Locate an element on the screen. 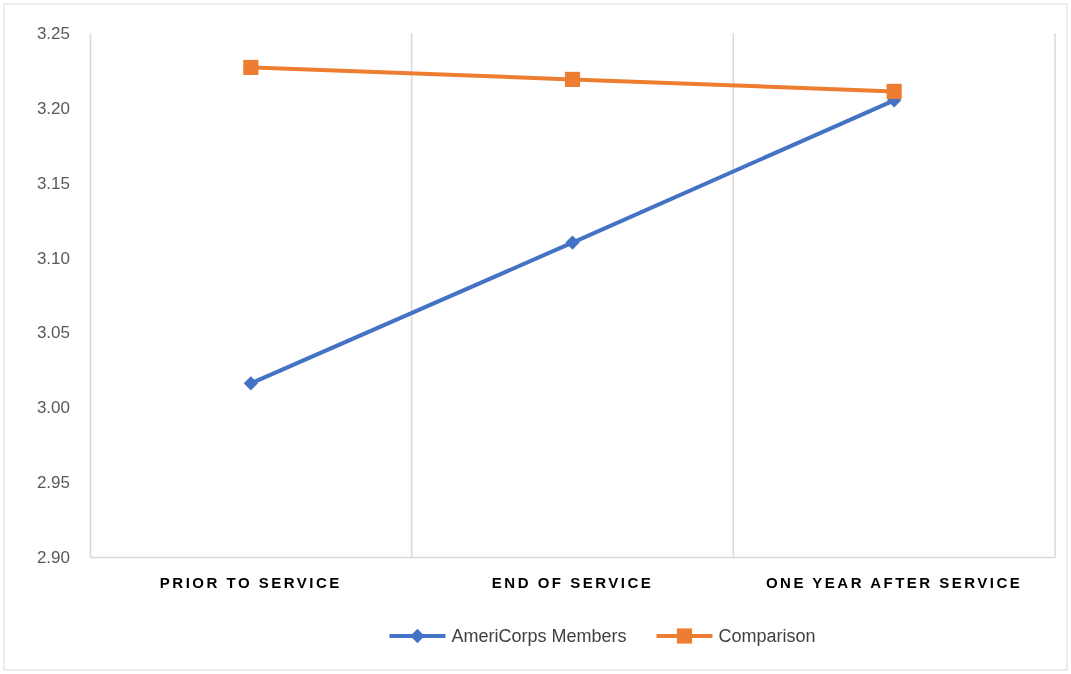  x-tick-label: ONE YEAR AFTER SERVICE is located at coordinates (894, 582).